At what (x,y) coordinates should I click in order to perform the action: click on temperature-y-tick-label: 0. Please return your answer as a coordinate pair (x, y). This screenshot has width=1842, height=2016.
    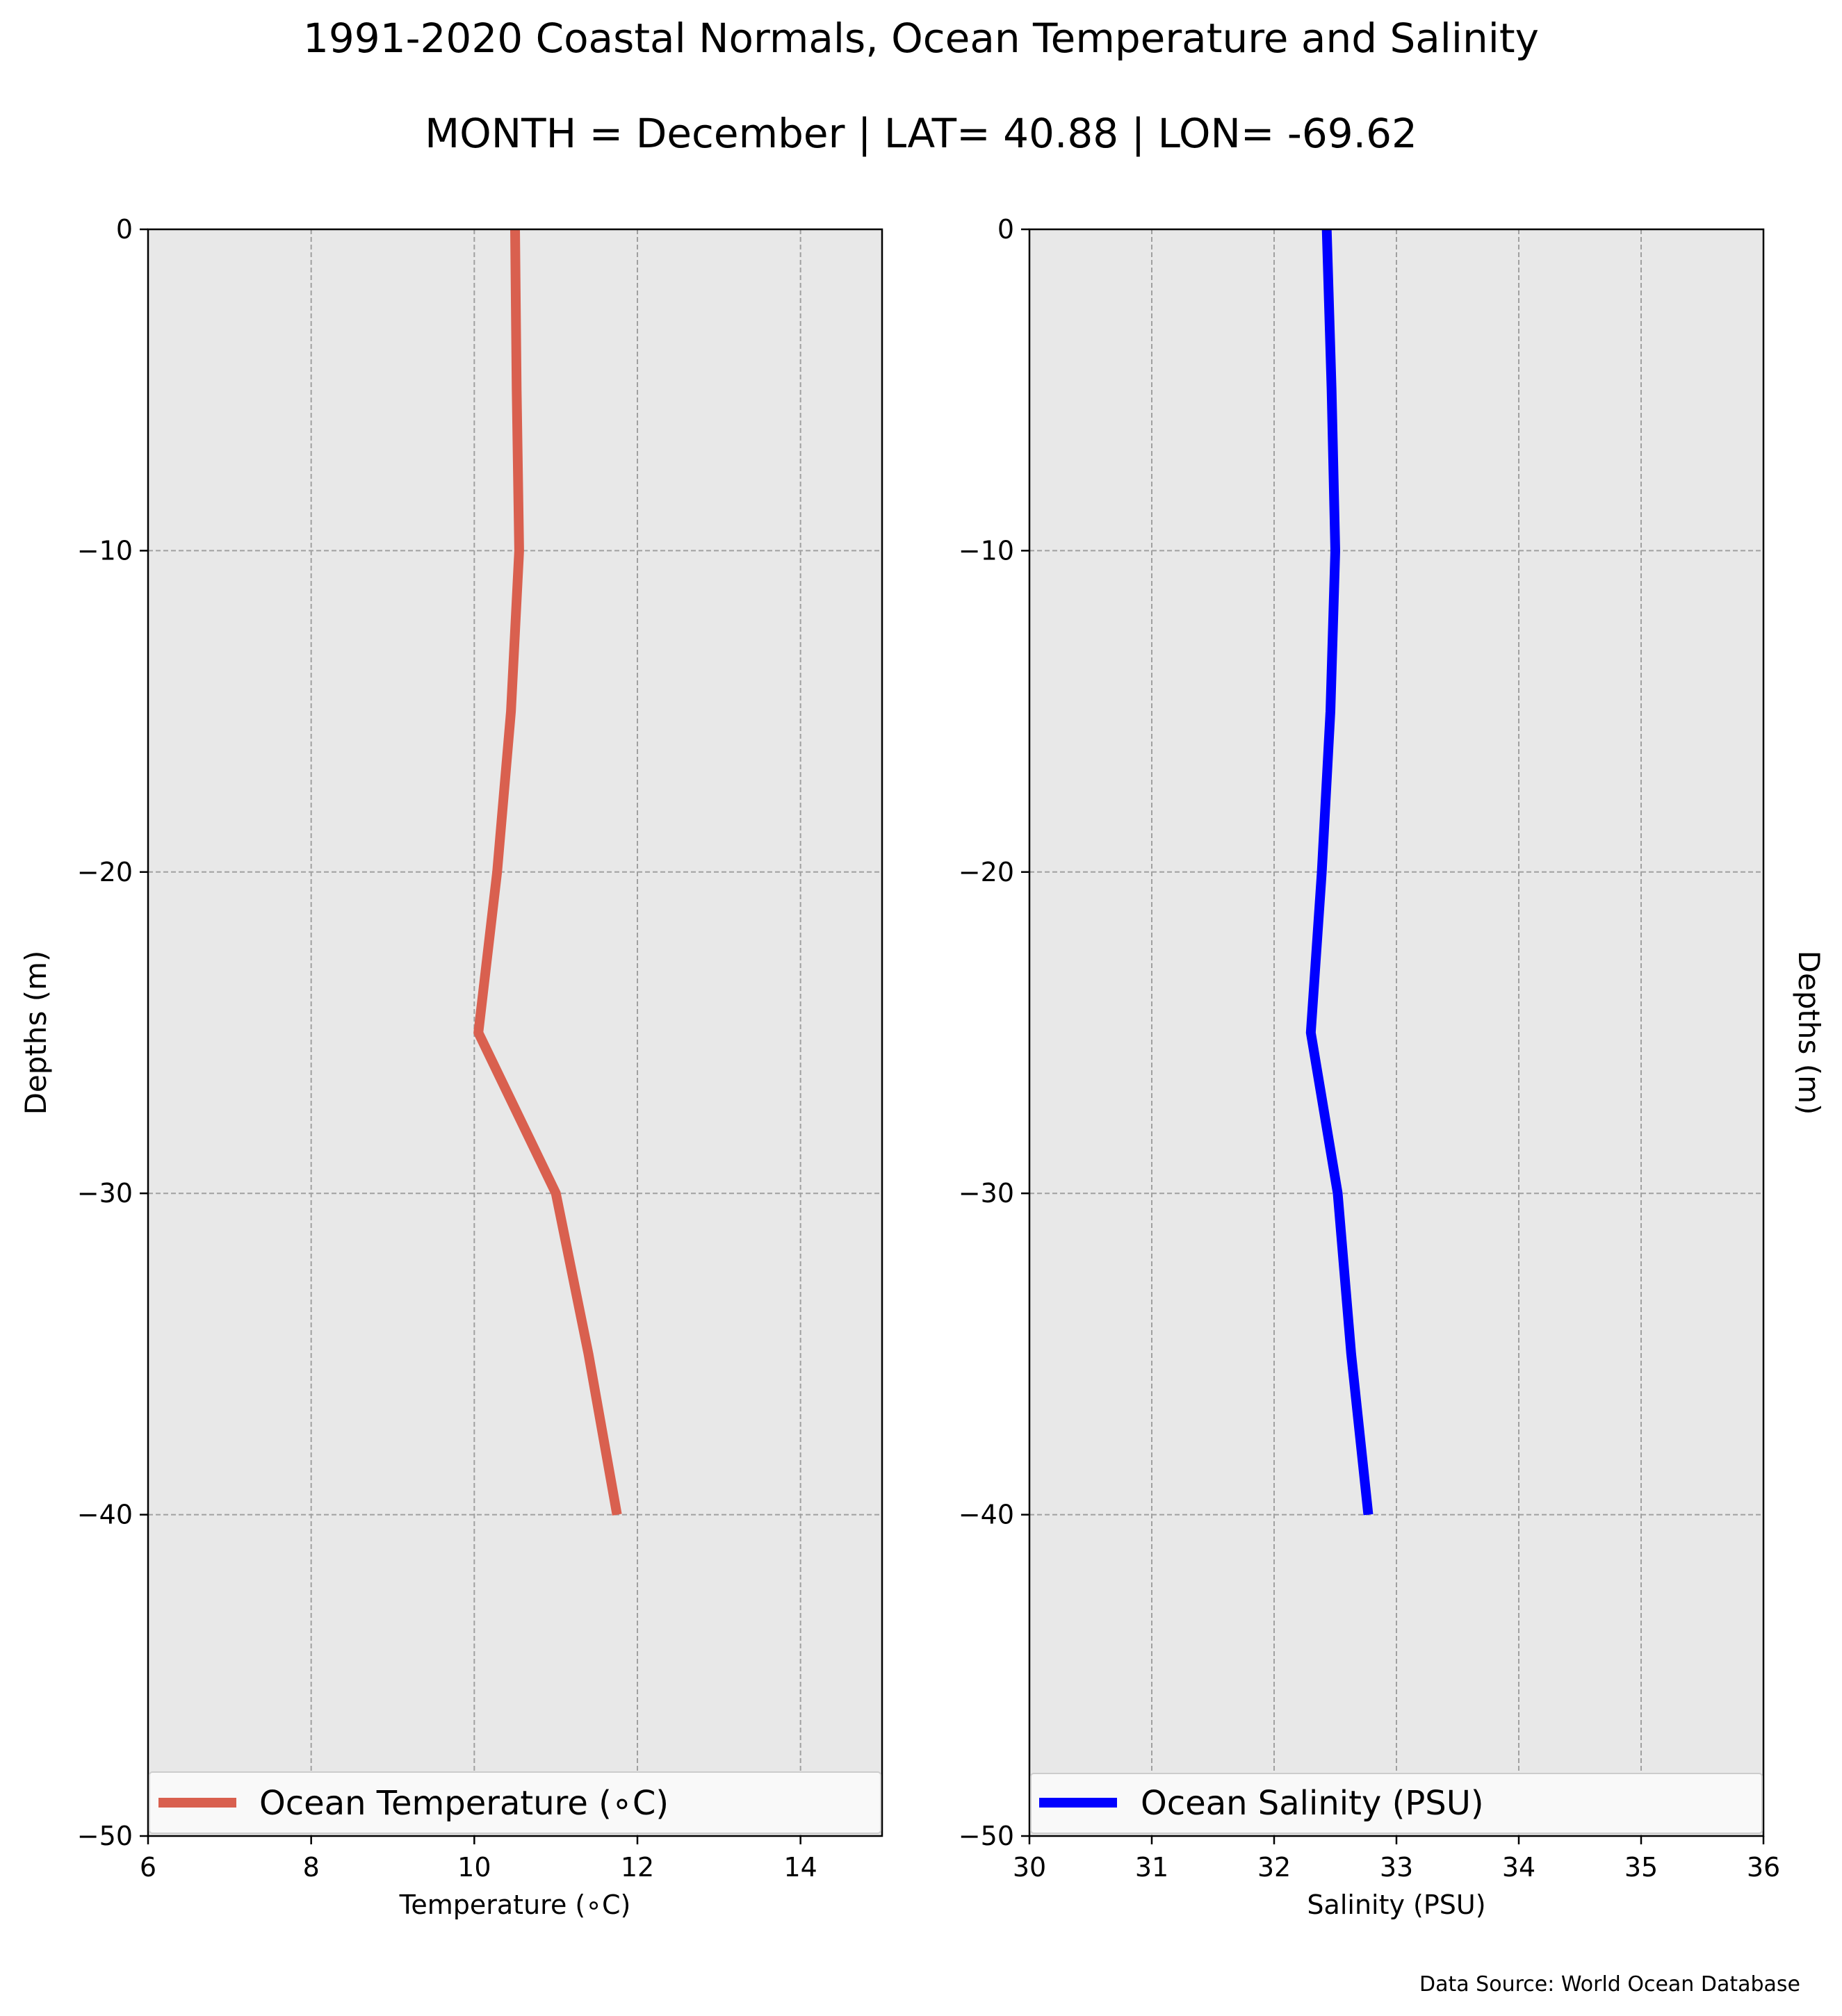
    Looking at the image, I should click on (124, 230).